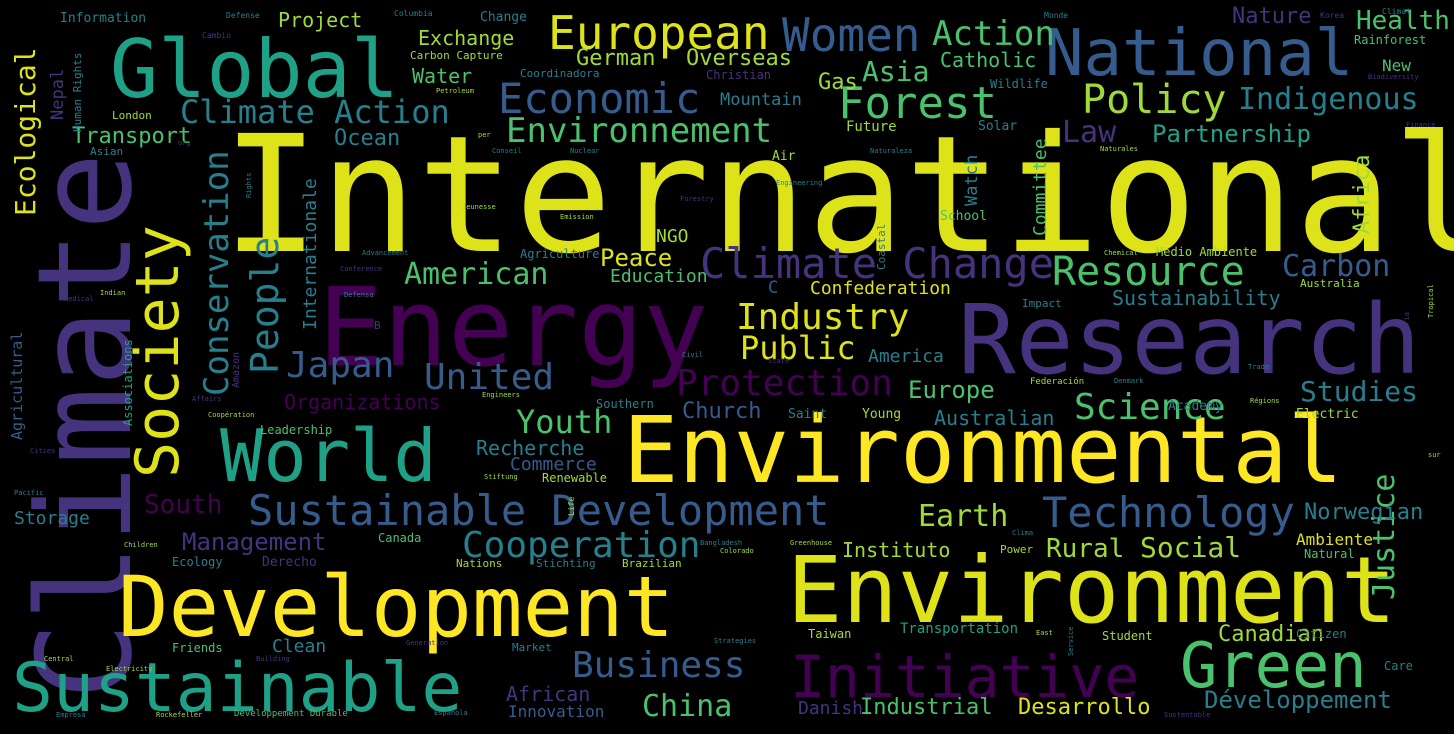 This screenshot has height=734, width=1454. Describe the element at coordinates (1129, 381) in the screenshot. I see `word-denmark: Denmark` at that location.